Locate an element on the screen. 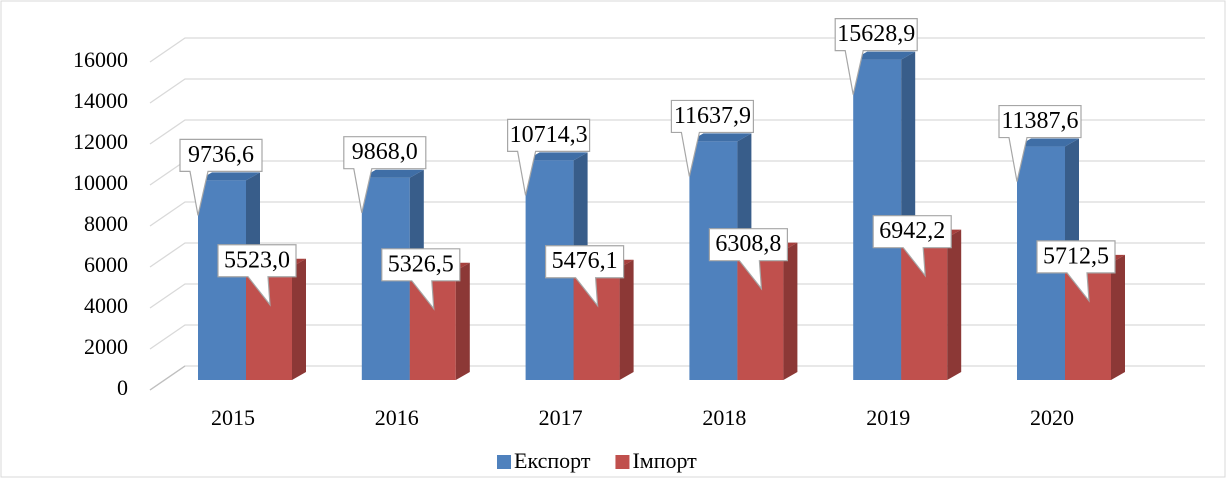 The height and width of the screenshot is (479, 1227). data-label: 5326,5 is located at coordinates (421, 264).